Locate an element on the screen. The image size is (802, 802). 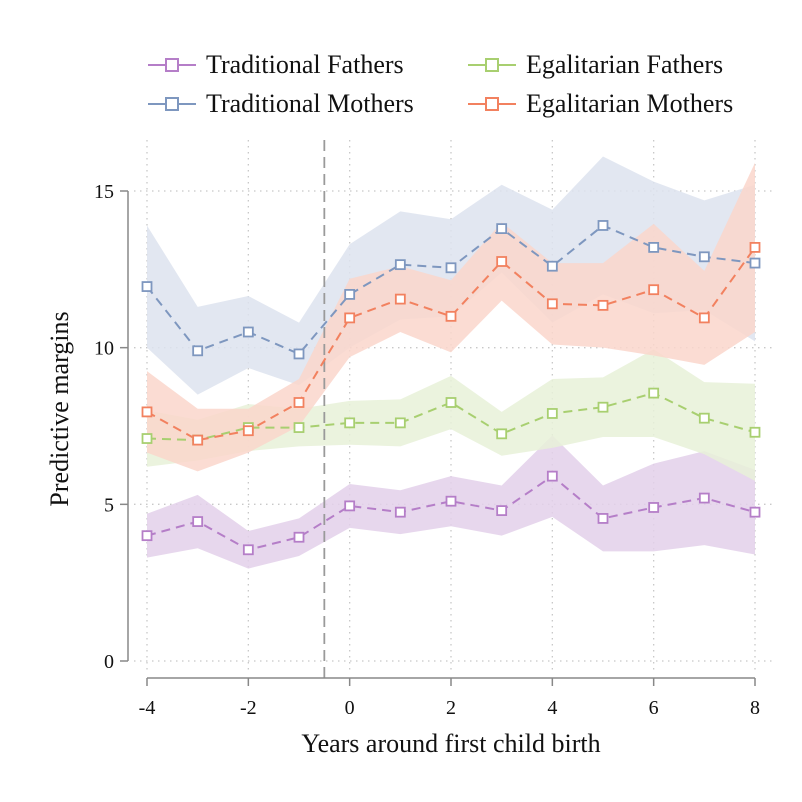
legend-item-egalitarian-mothers: Egalitarian Mothers is located at coordinates (598, 104).